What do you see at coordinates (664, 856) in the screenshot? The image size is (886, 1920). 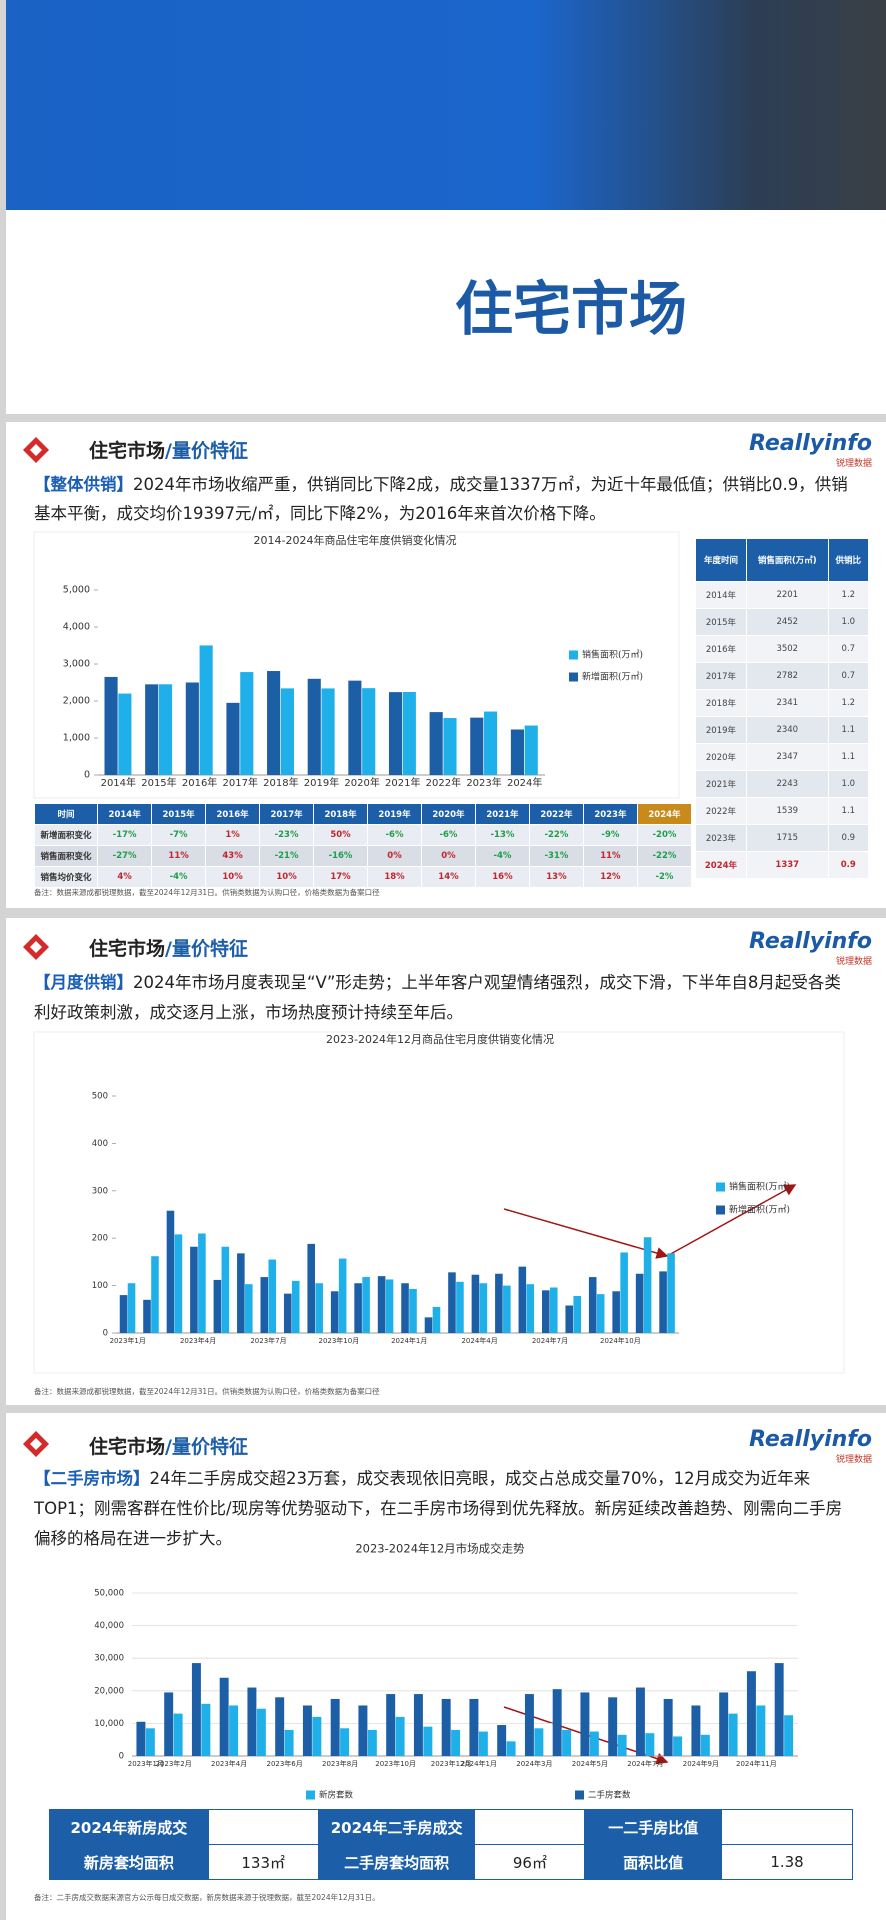 I see `table-cell: -22%` at bounding box center [664, 856].